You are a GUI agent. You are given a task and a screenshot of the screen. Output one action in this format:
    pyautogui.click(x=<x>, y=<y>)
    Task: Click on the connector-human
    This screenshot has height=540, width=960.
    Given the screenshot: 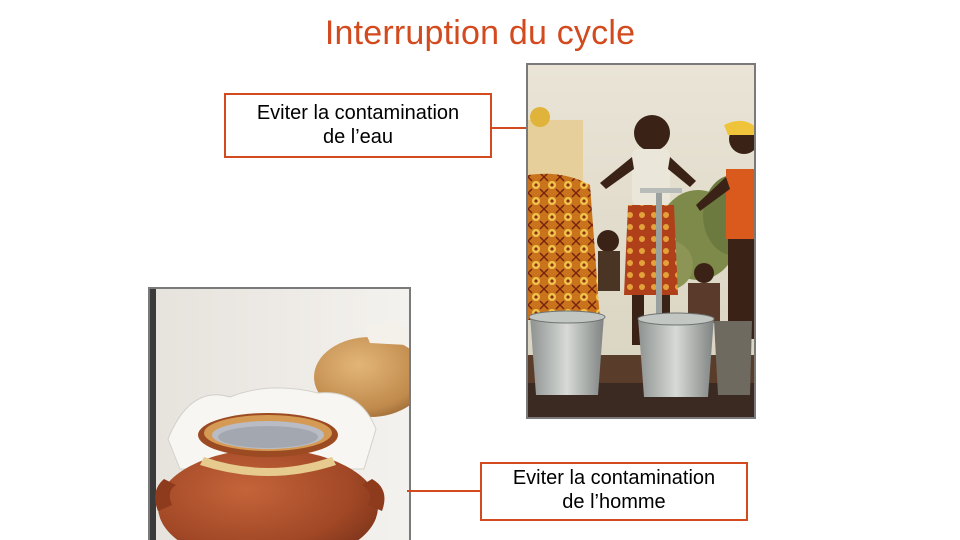 What is the action you would take?
    pyautogui.click(x=443, y=491)
    